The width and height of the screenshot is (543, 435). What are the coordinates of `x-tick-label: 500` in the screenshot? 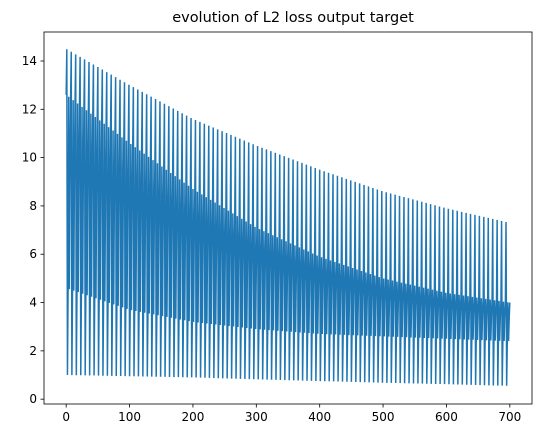 It's located at (383, 417).